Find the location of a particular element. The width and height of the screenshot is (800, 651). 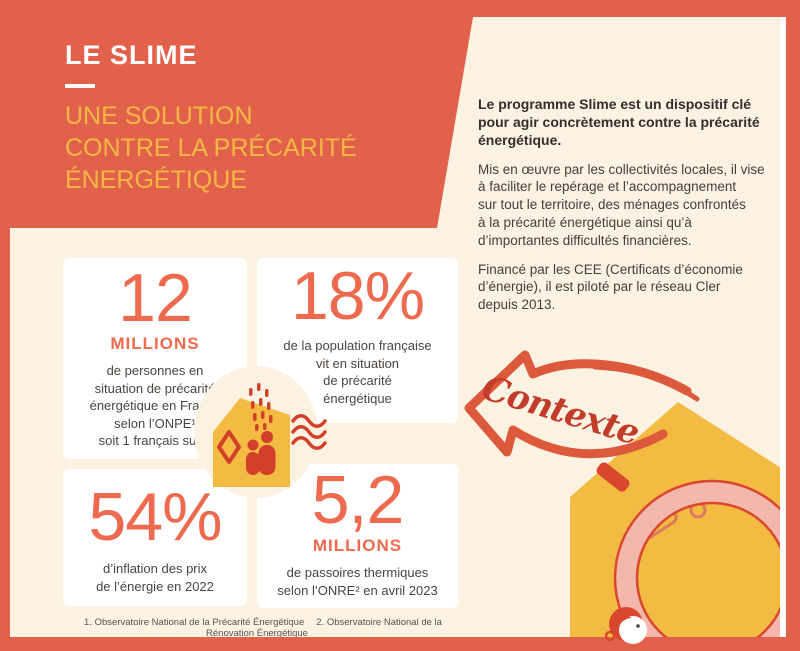

stat-value: 18% is located at coordinates (357, 296).